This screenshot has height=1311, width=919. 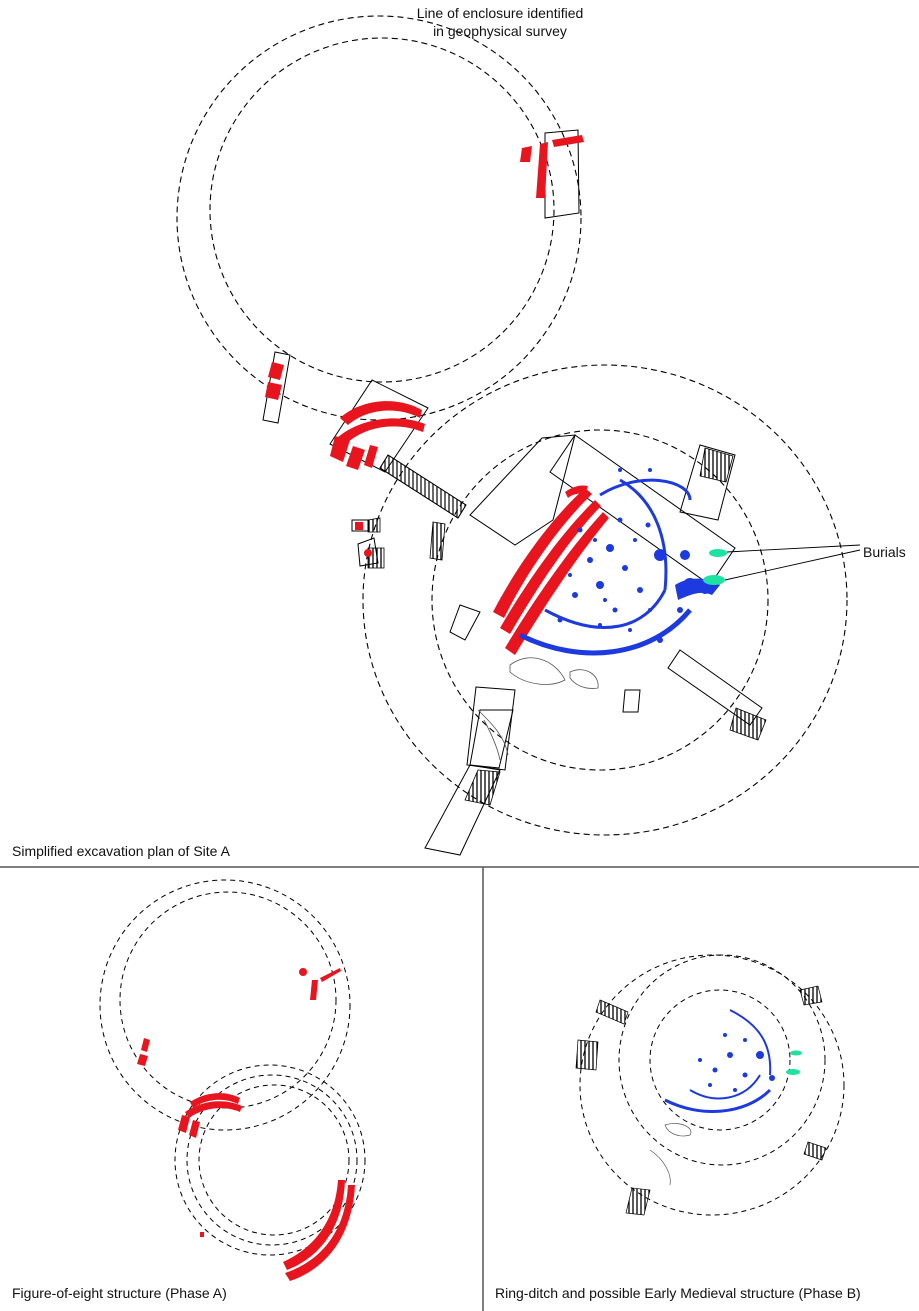 What do you see at coordinates (119, 1293) in the screenshot?
I see `caption-phase-a: Figure-of-eight structure (Phase A)` at bounding box center [119, 1293].